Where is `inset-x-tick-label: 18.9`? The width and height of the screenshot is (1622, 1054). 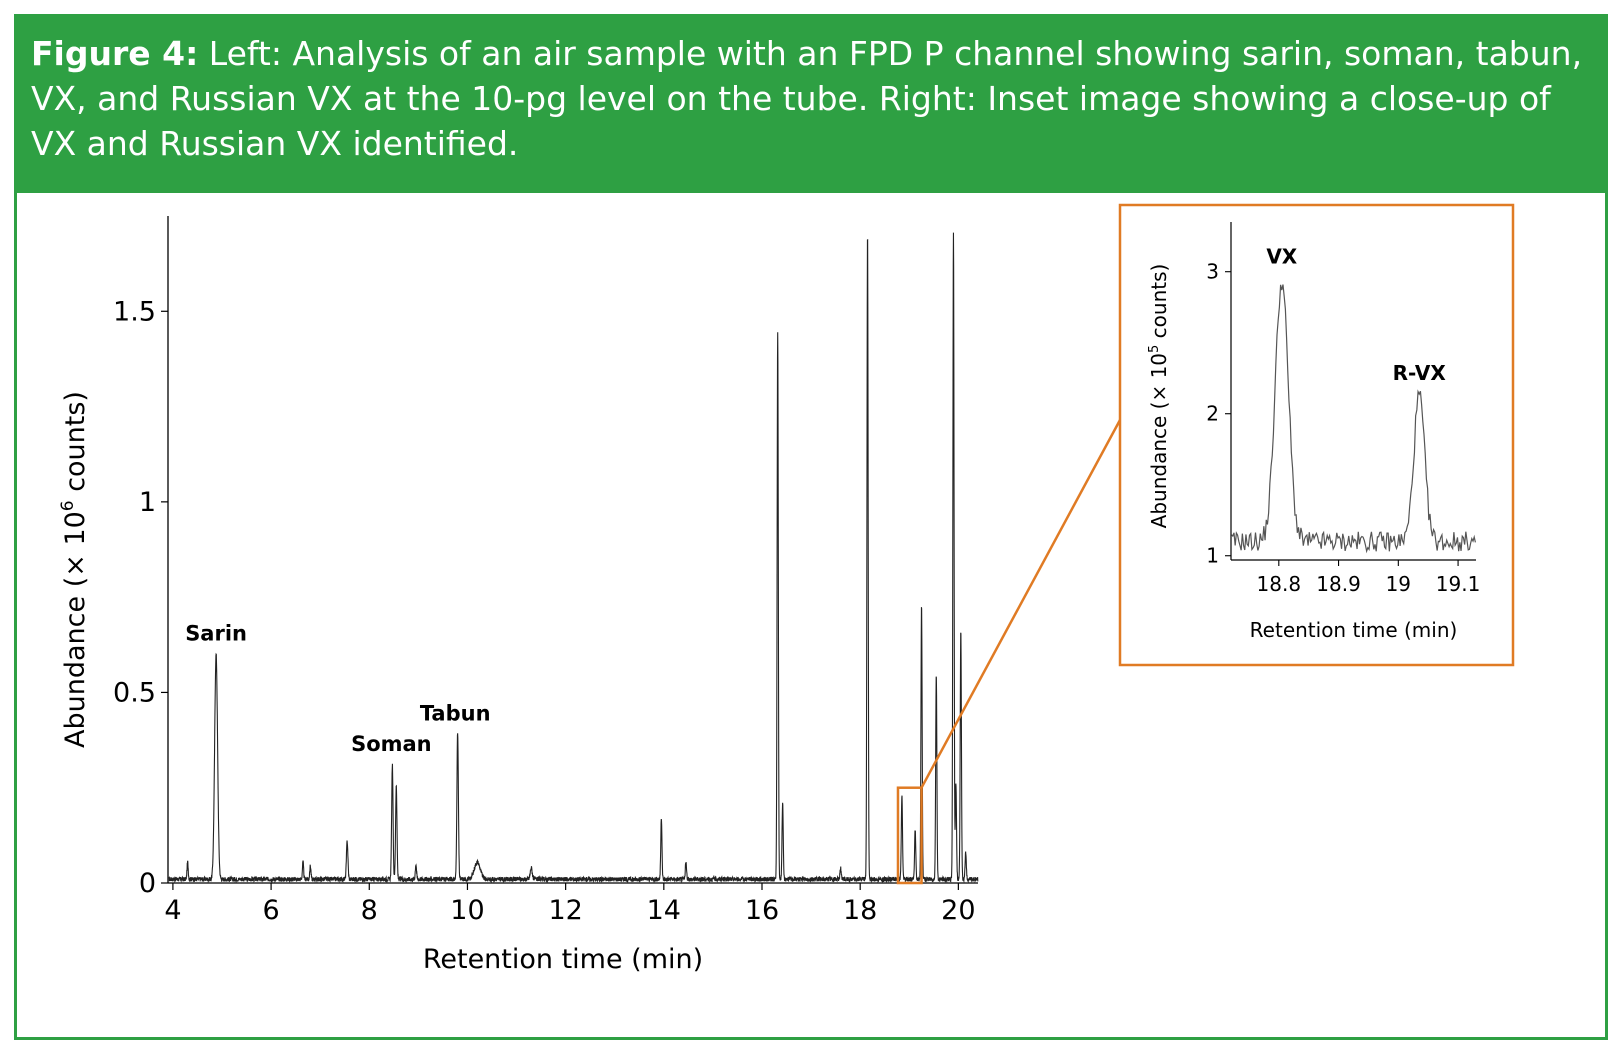
inset-x-tick-label: 18.9 is located at coordinates (1338, 584).